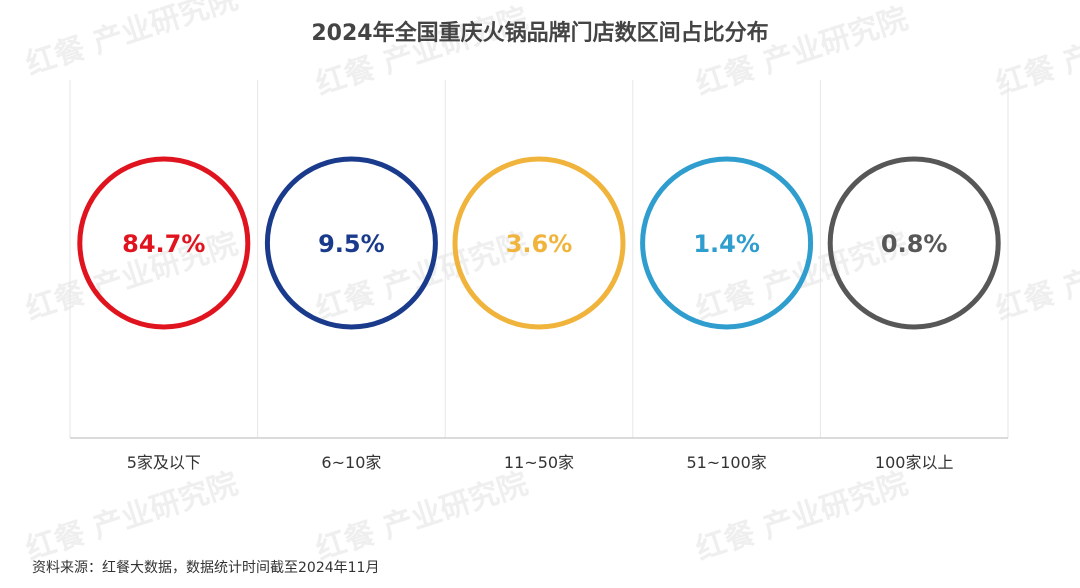 The image size is (1080, 588). I want to click on watermark-stamp-2: 红餐 产业研究院, so click(422, 51).